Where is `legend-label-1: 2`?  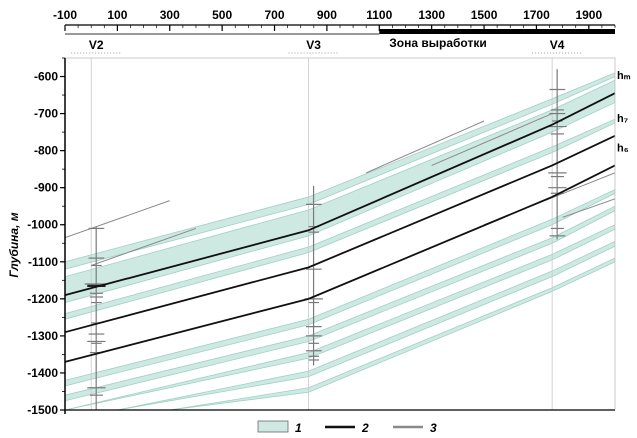
legend-label-1: 2 is located at coordinates (365, 428).